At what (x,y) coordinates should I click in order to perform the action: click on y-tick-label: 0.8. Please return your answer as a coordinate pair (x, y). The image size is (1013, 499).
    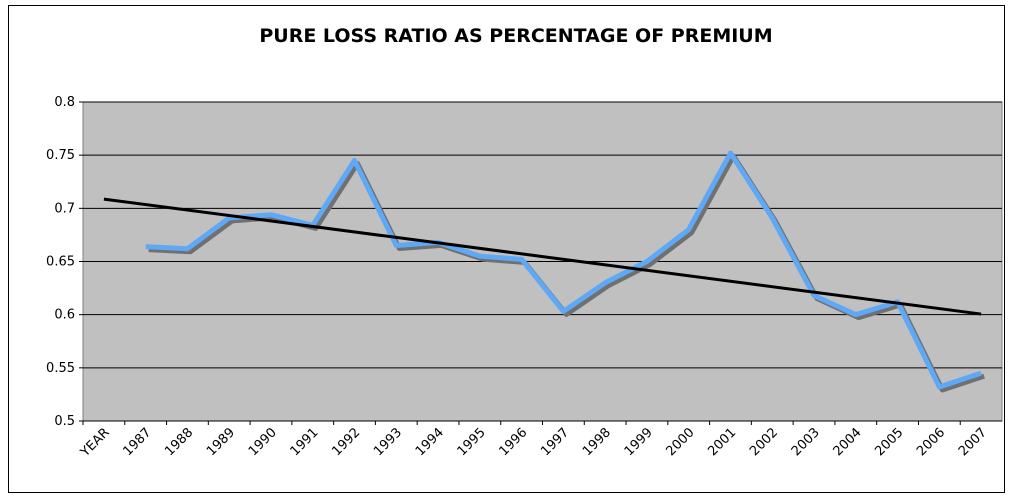
    Looking at the image, I should click on (64, 102).